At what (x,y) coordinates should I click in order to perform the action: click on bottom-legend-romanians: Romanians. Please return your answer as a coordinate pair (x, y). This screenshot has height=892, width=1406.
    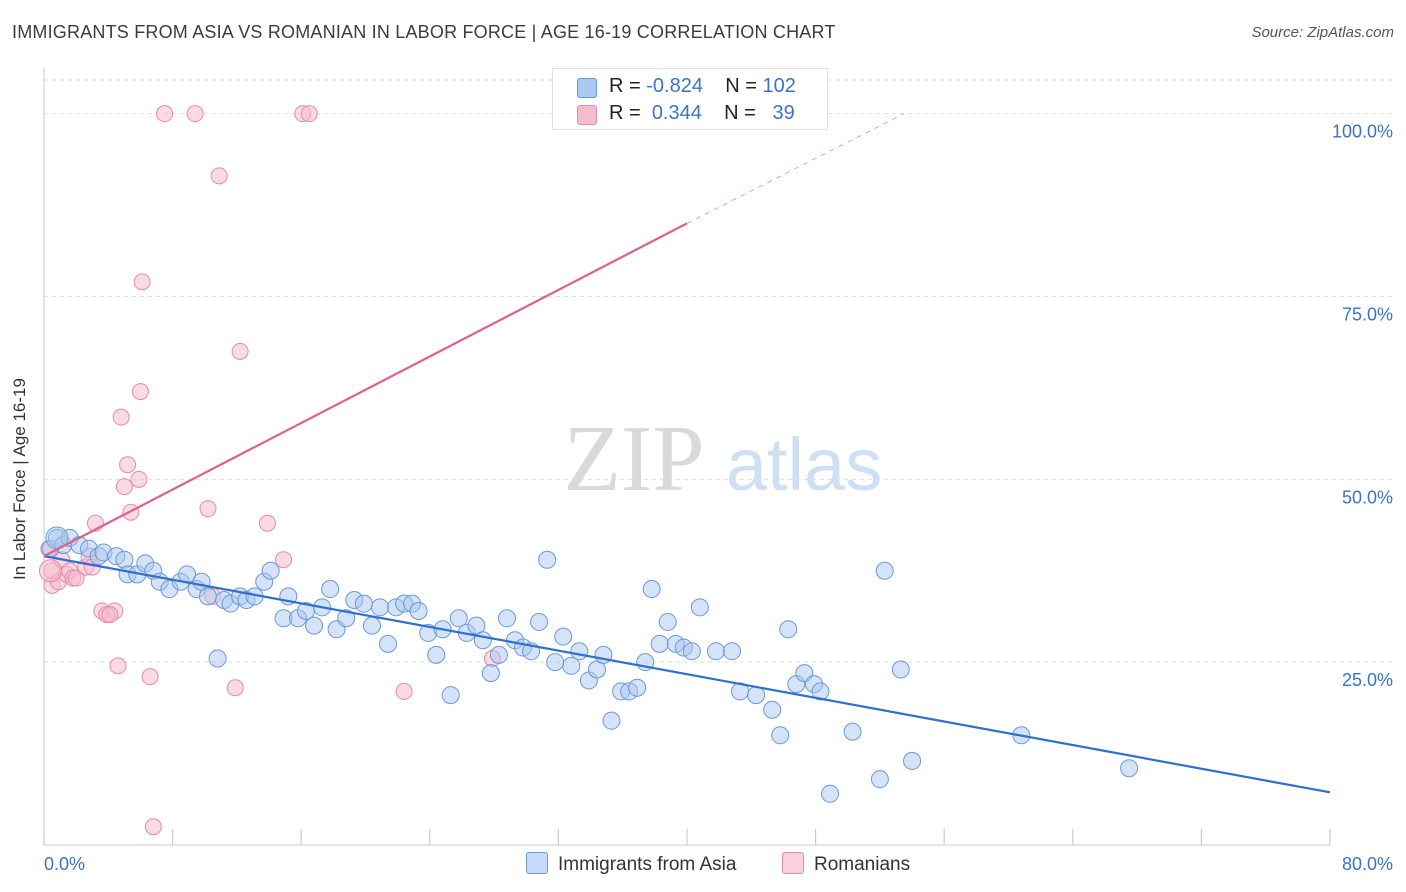
    Looking at the image, I should click on (846, 864).